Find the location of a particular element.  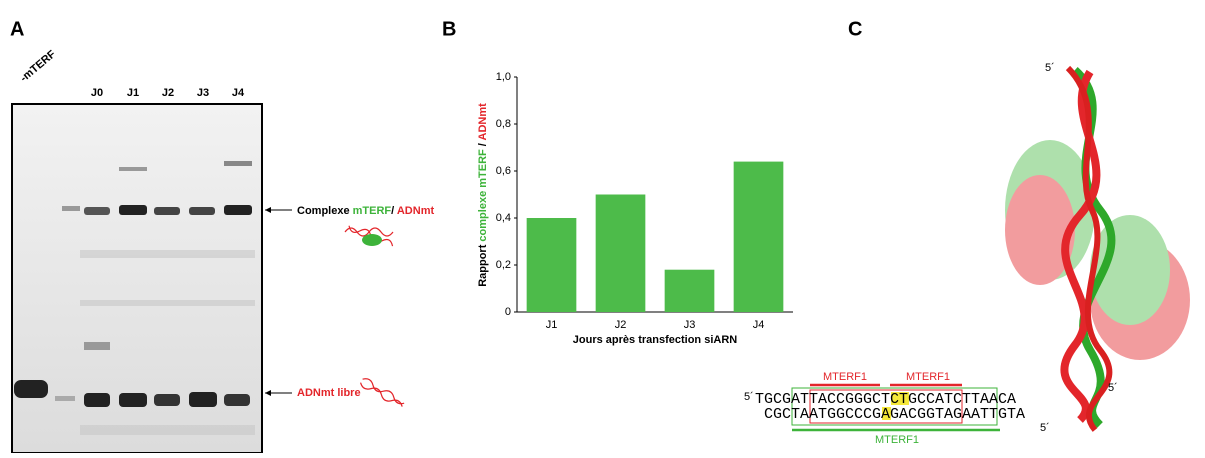

y-tick-label: 0,6 is located at coordinates (503, 171).